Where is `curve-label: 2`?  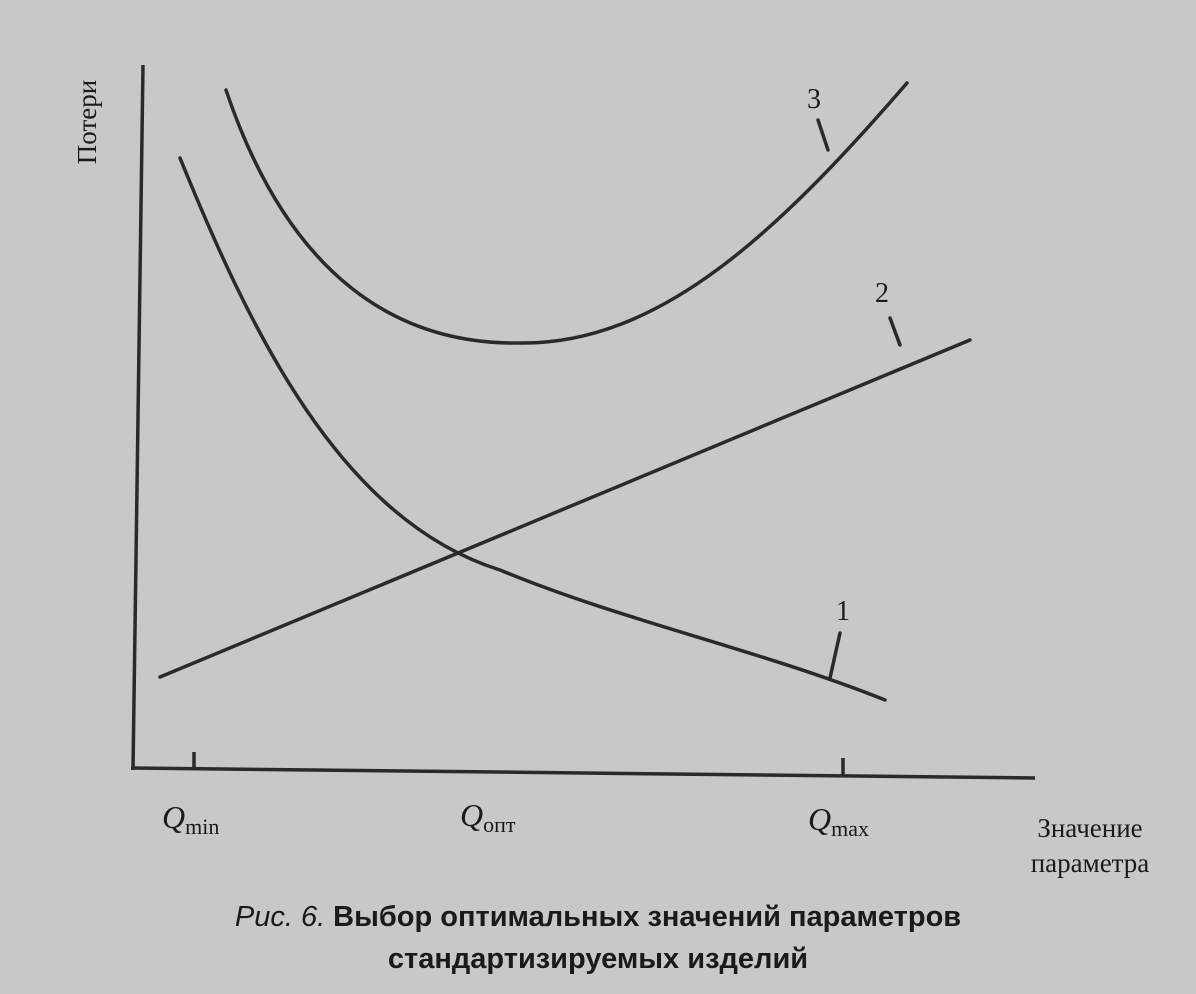 curve-label: 2 is located at coordinates (882, 293).